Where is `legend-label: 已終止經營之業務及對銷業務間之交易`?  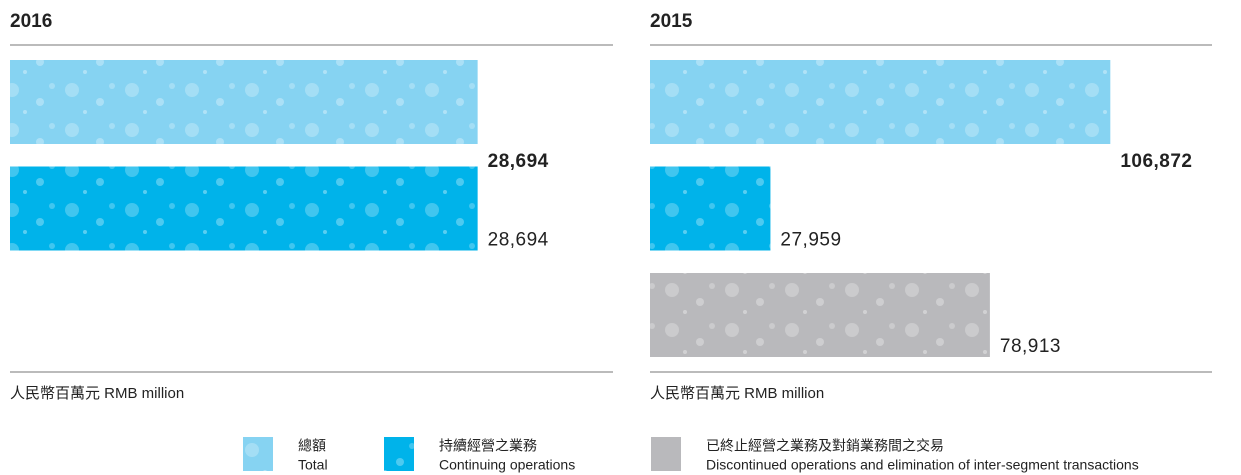 legend-label: 已終止經營之業務及對銷業務間之交易 is located at coordinates (825, 446).